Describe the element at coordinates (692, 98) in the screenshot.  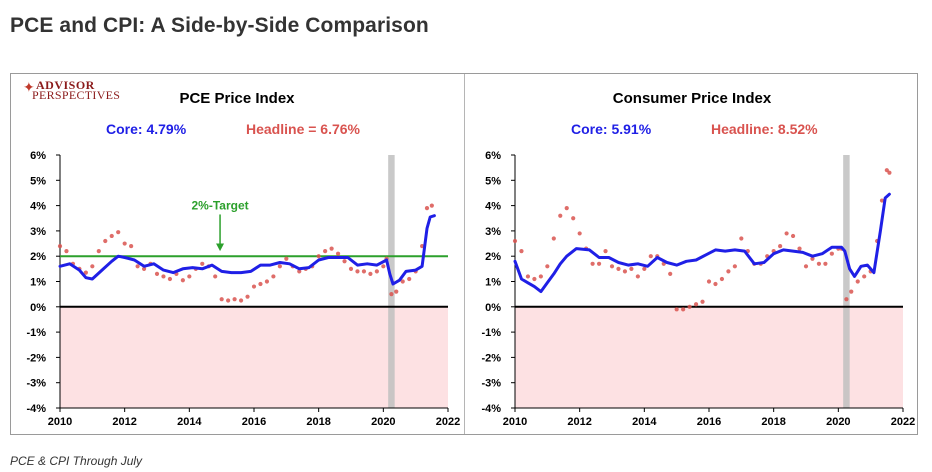
I see `chart-title: Consumer Price Index` at that location.